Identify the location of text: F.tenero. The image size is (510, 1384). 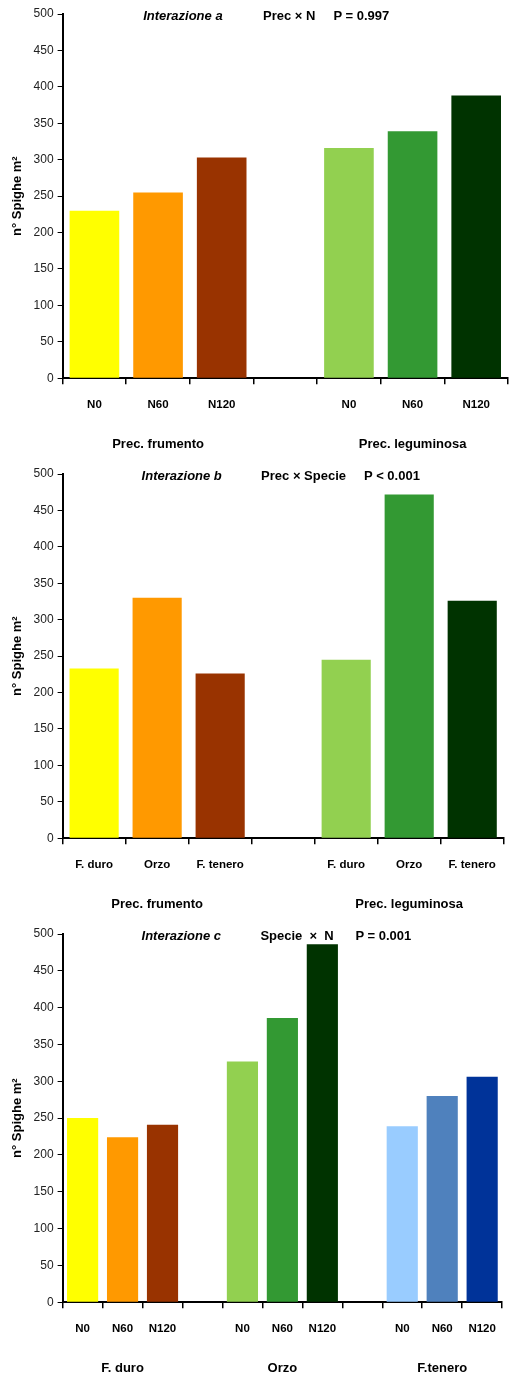
(442, 1367).